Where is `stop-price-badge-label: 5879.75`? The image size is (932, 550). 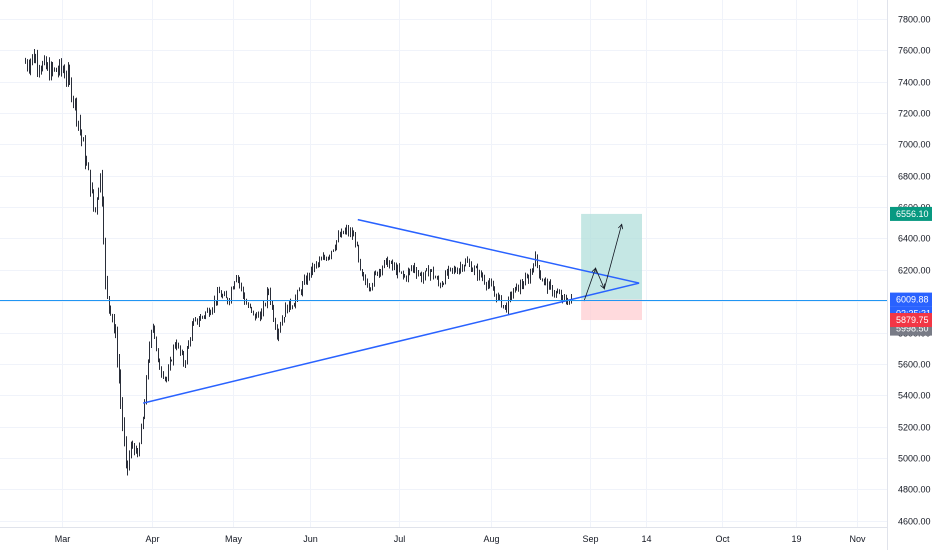 stop-price-badge-label: 5879.75 is located at coordinates (912, 320).